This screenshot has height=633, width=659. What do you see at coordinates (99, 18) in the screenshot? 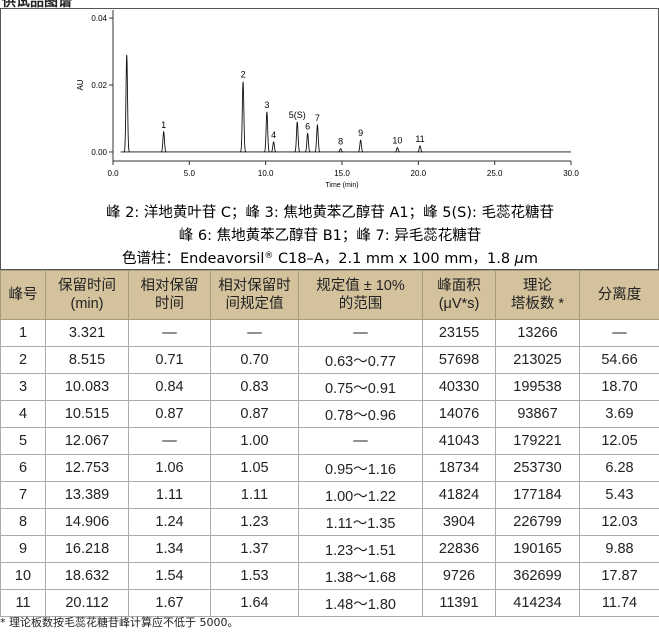
I see `y-tick-label: 0.04` at bounding box center [99, 18].